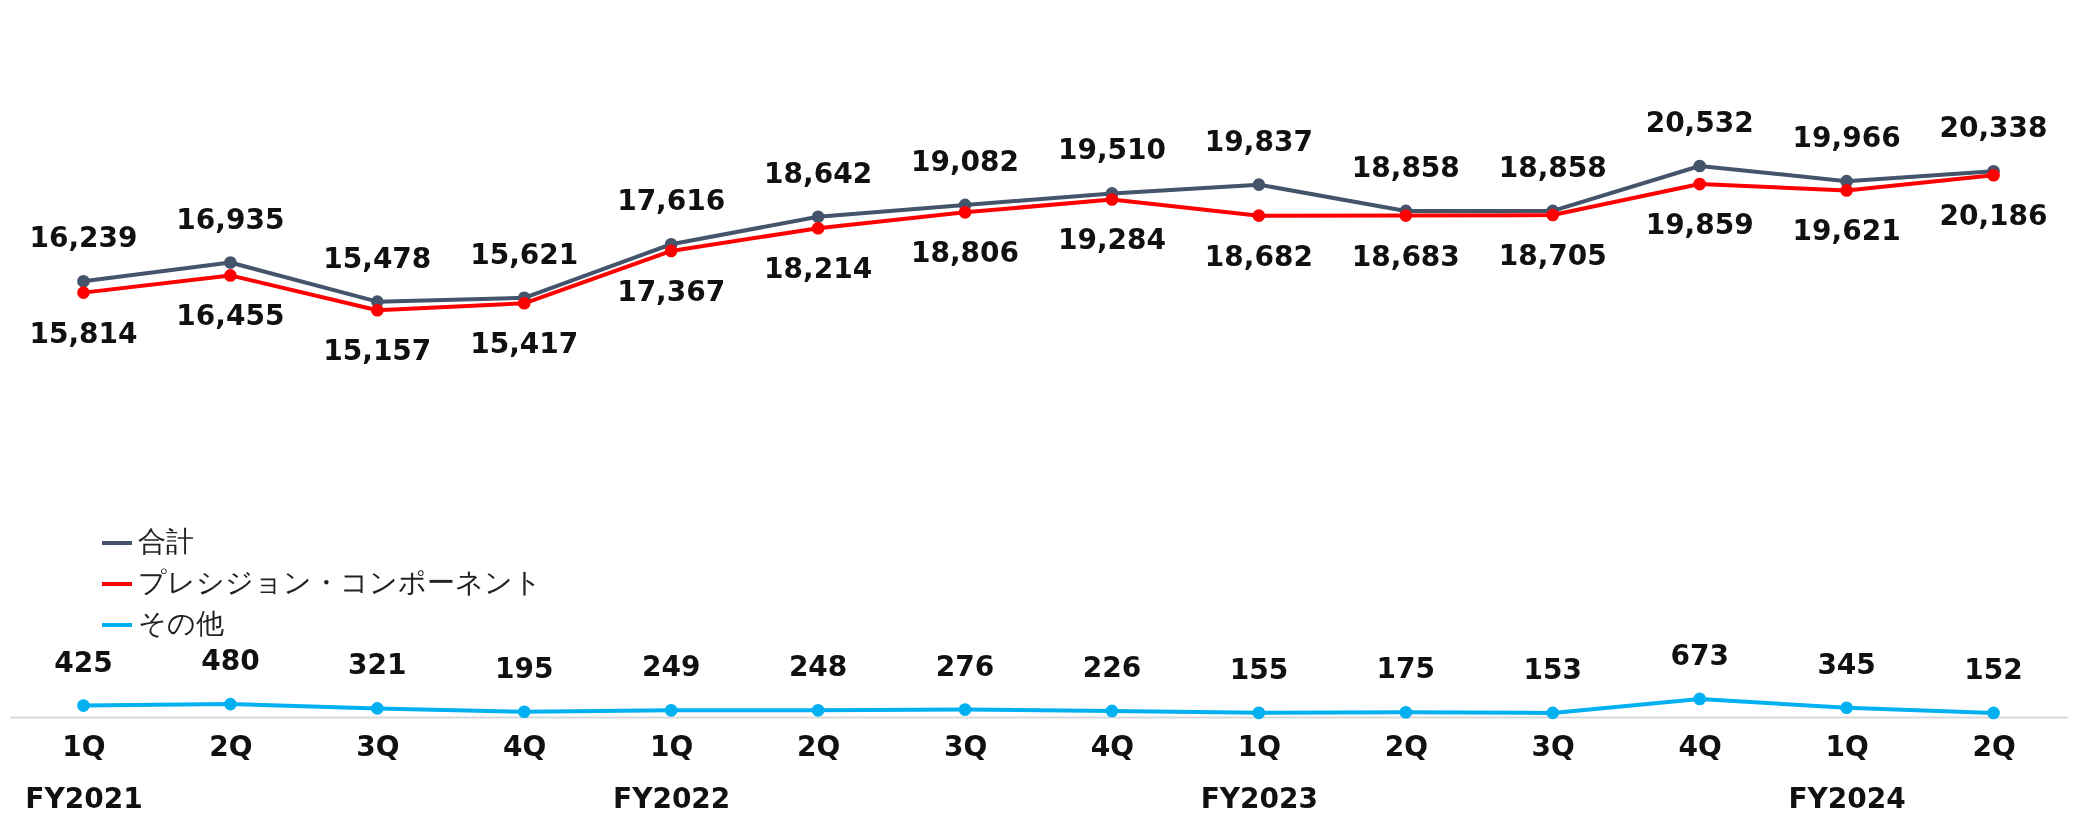 Image resolution: width=2087 pixels, height=818 pixels. What do you see at coordinates (965, 161) in the screenshot?
I see `data-label: 19,082` at bounding box center [965, 161].